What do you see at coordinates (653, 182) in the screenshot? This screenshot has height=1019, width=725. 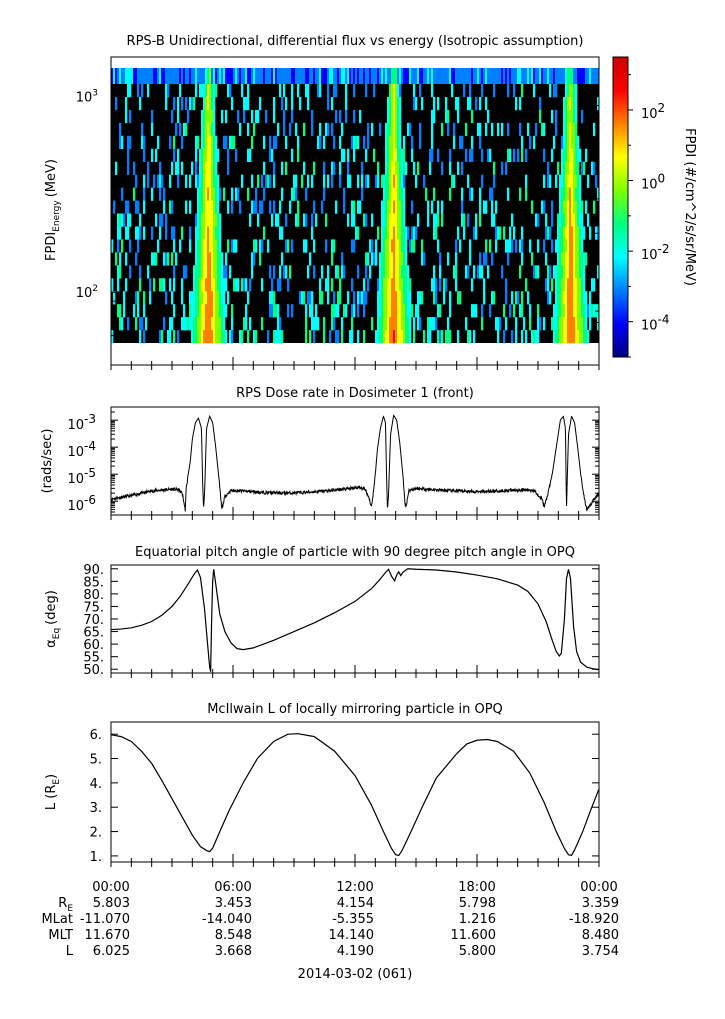 I see `colorbar-tick-label: 100` at bounding box center [653, 182].